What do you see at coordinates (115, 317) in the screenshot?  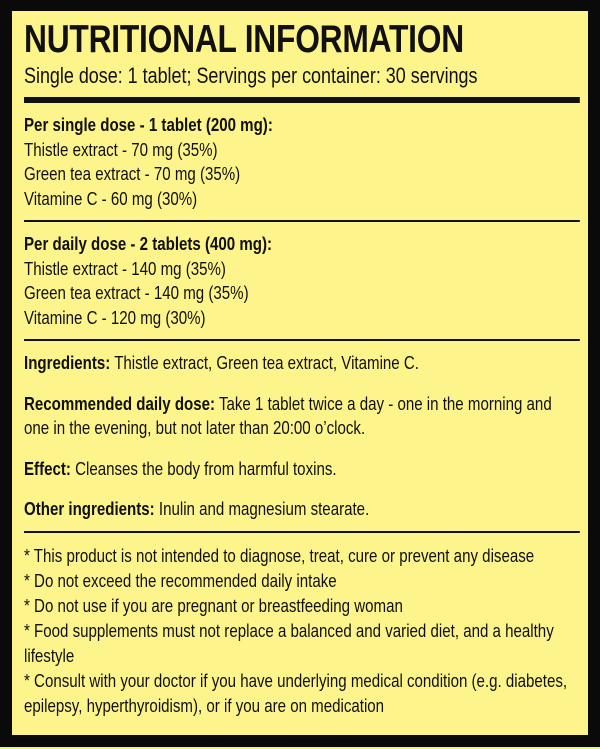 I see `daily-dose-item: Vitamine C - 120 mg (30%)` at bounding box center [115, 317].